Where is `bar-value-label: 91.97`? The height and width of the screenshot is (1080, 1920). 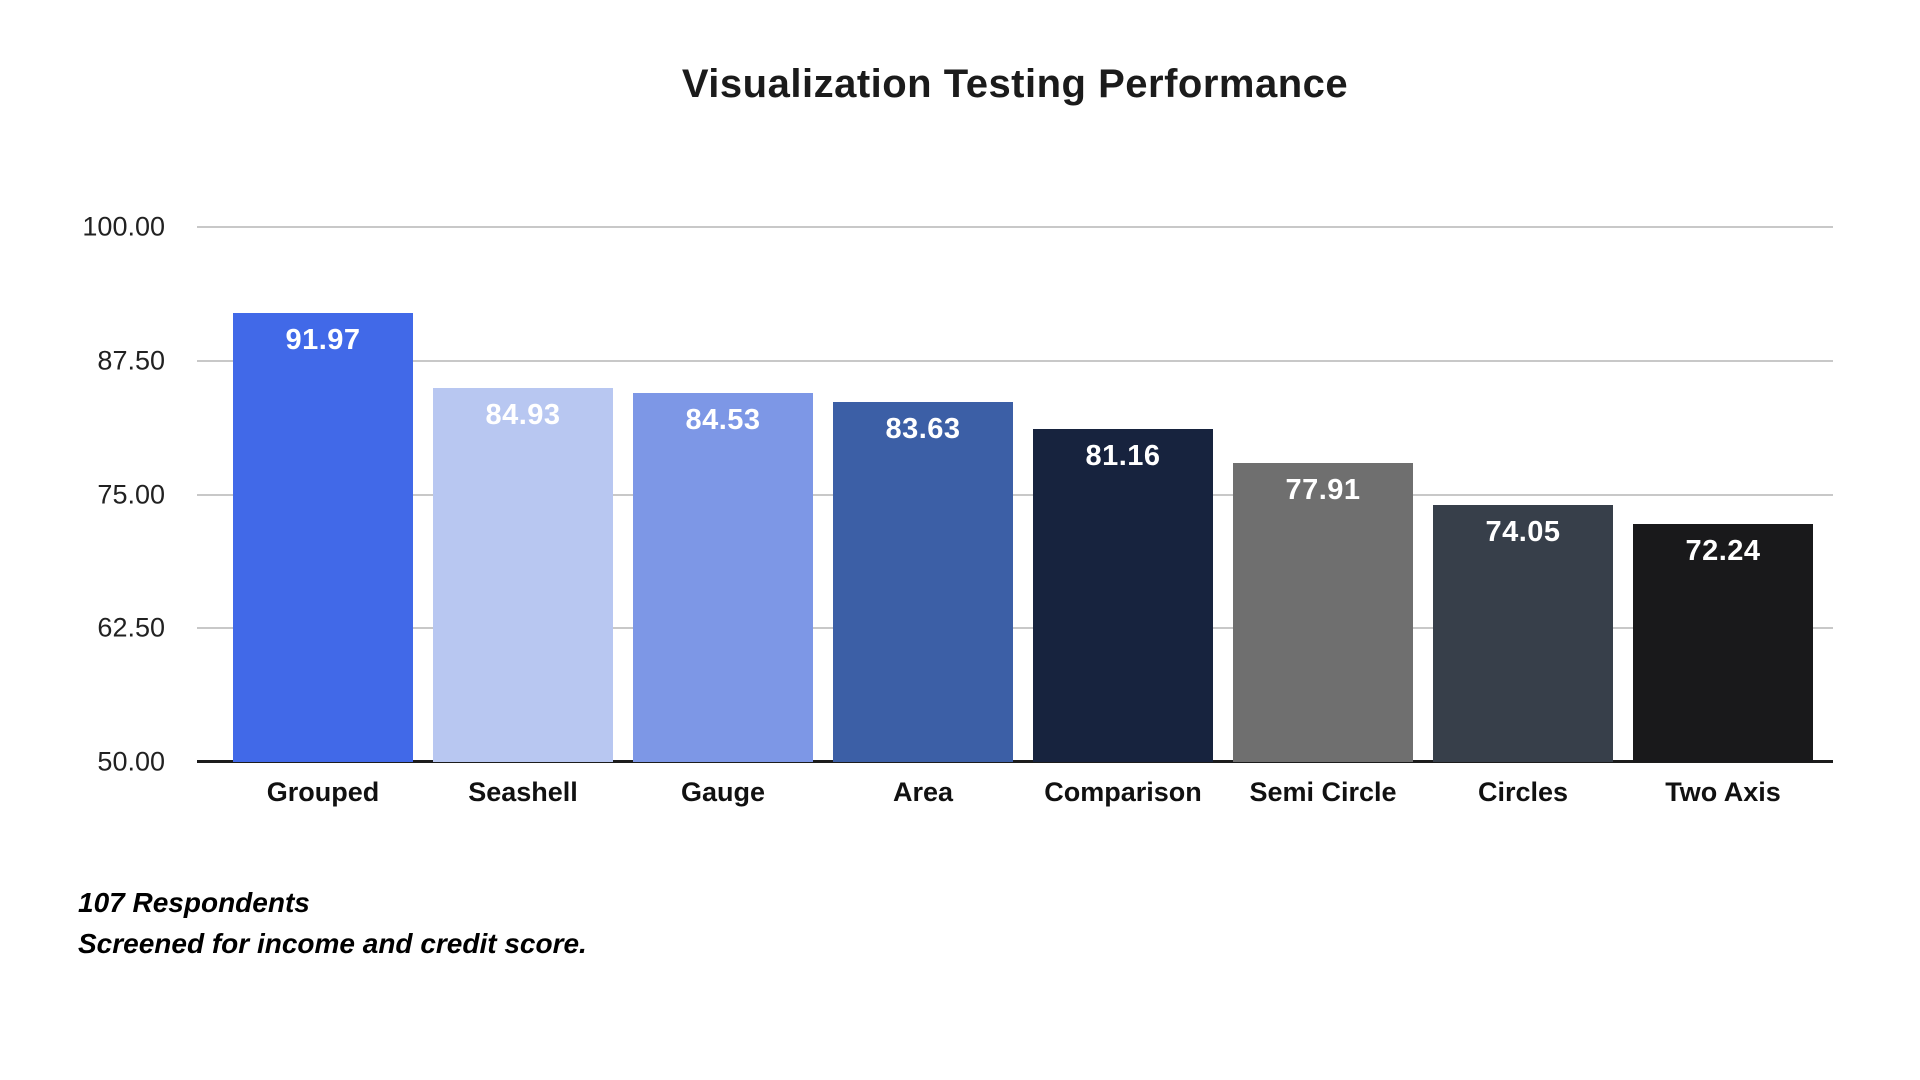 bar-value-label: 91.97 is located at coordinates (323, 339).